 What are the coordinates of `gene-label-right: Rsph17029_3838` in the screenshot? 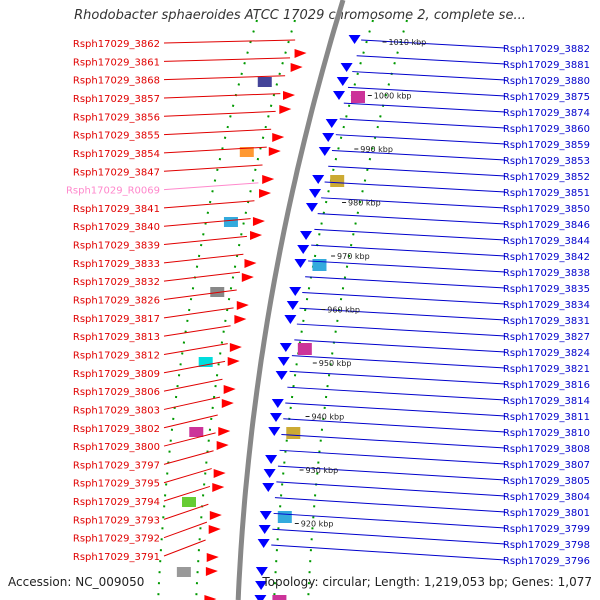 It's located at (546, 273).